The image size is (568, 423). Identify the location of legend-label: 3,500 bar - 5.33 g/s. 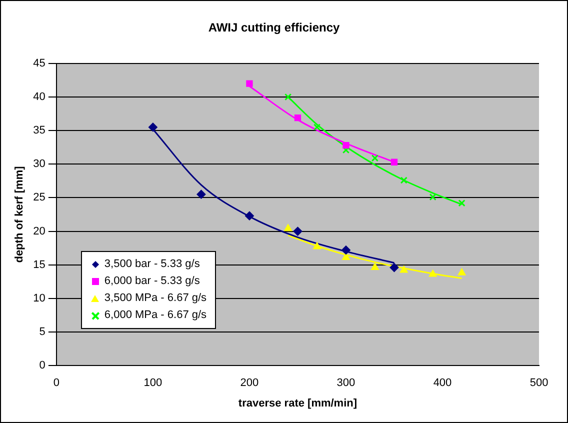
(152, 264).